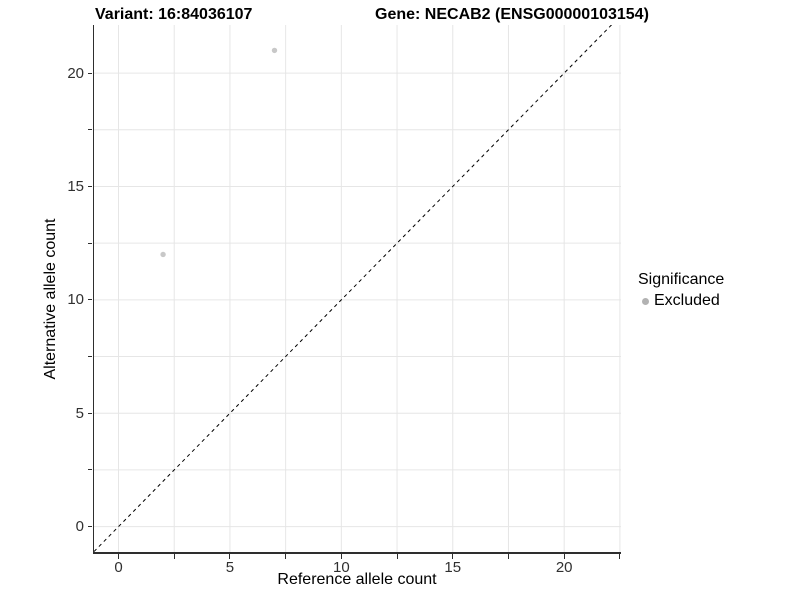 The height and width of the screenshot is (600, 800). Describe the element at coordinates (645, 301) in the screenshot. I see `legend-point-icon` at that location.